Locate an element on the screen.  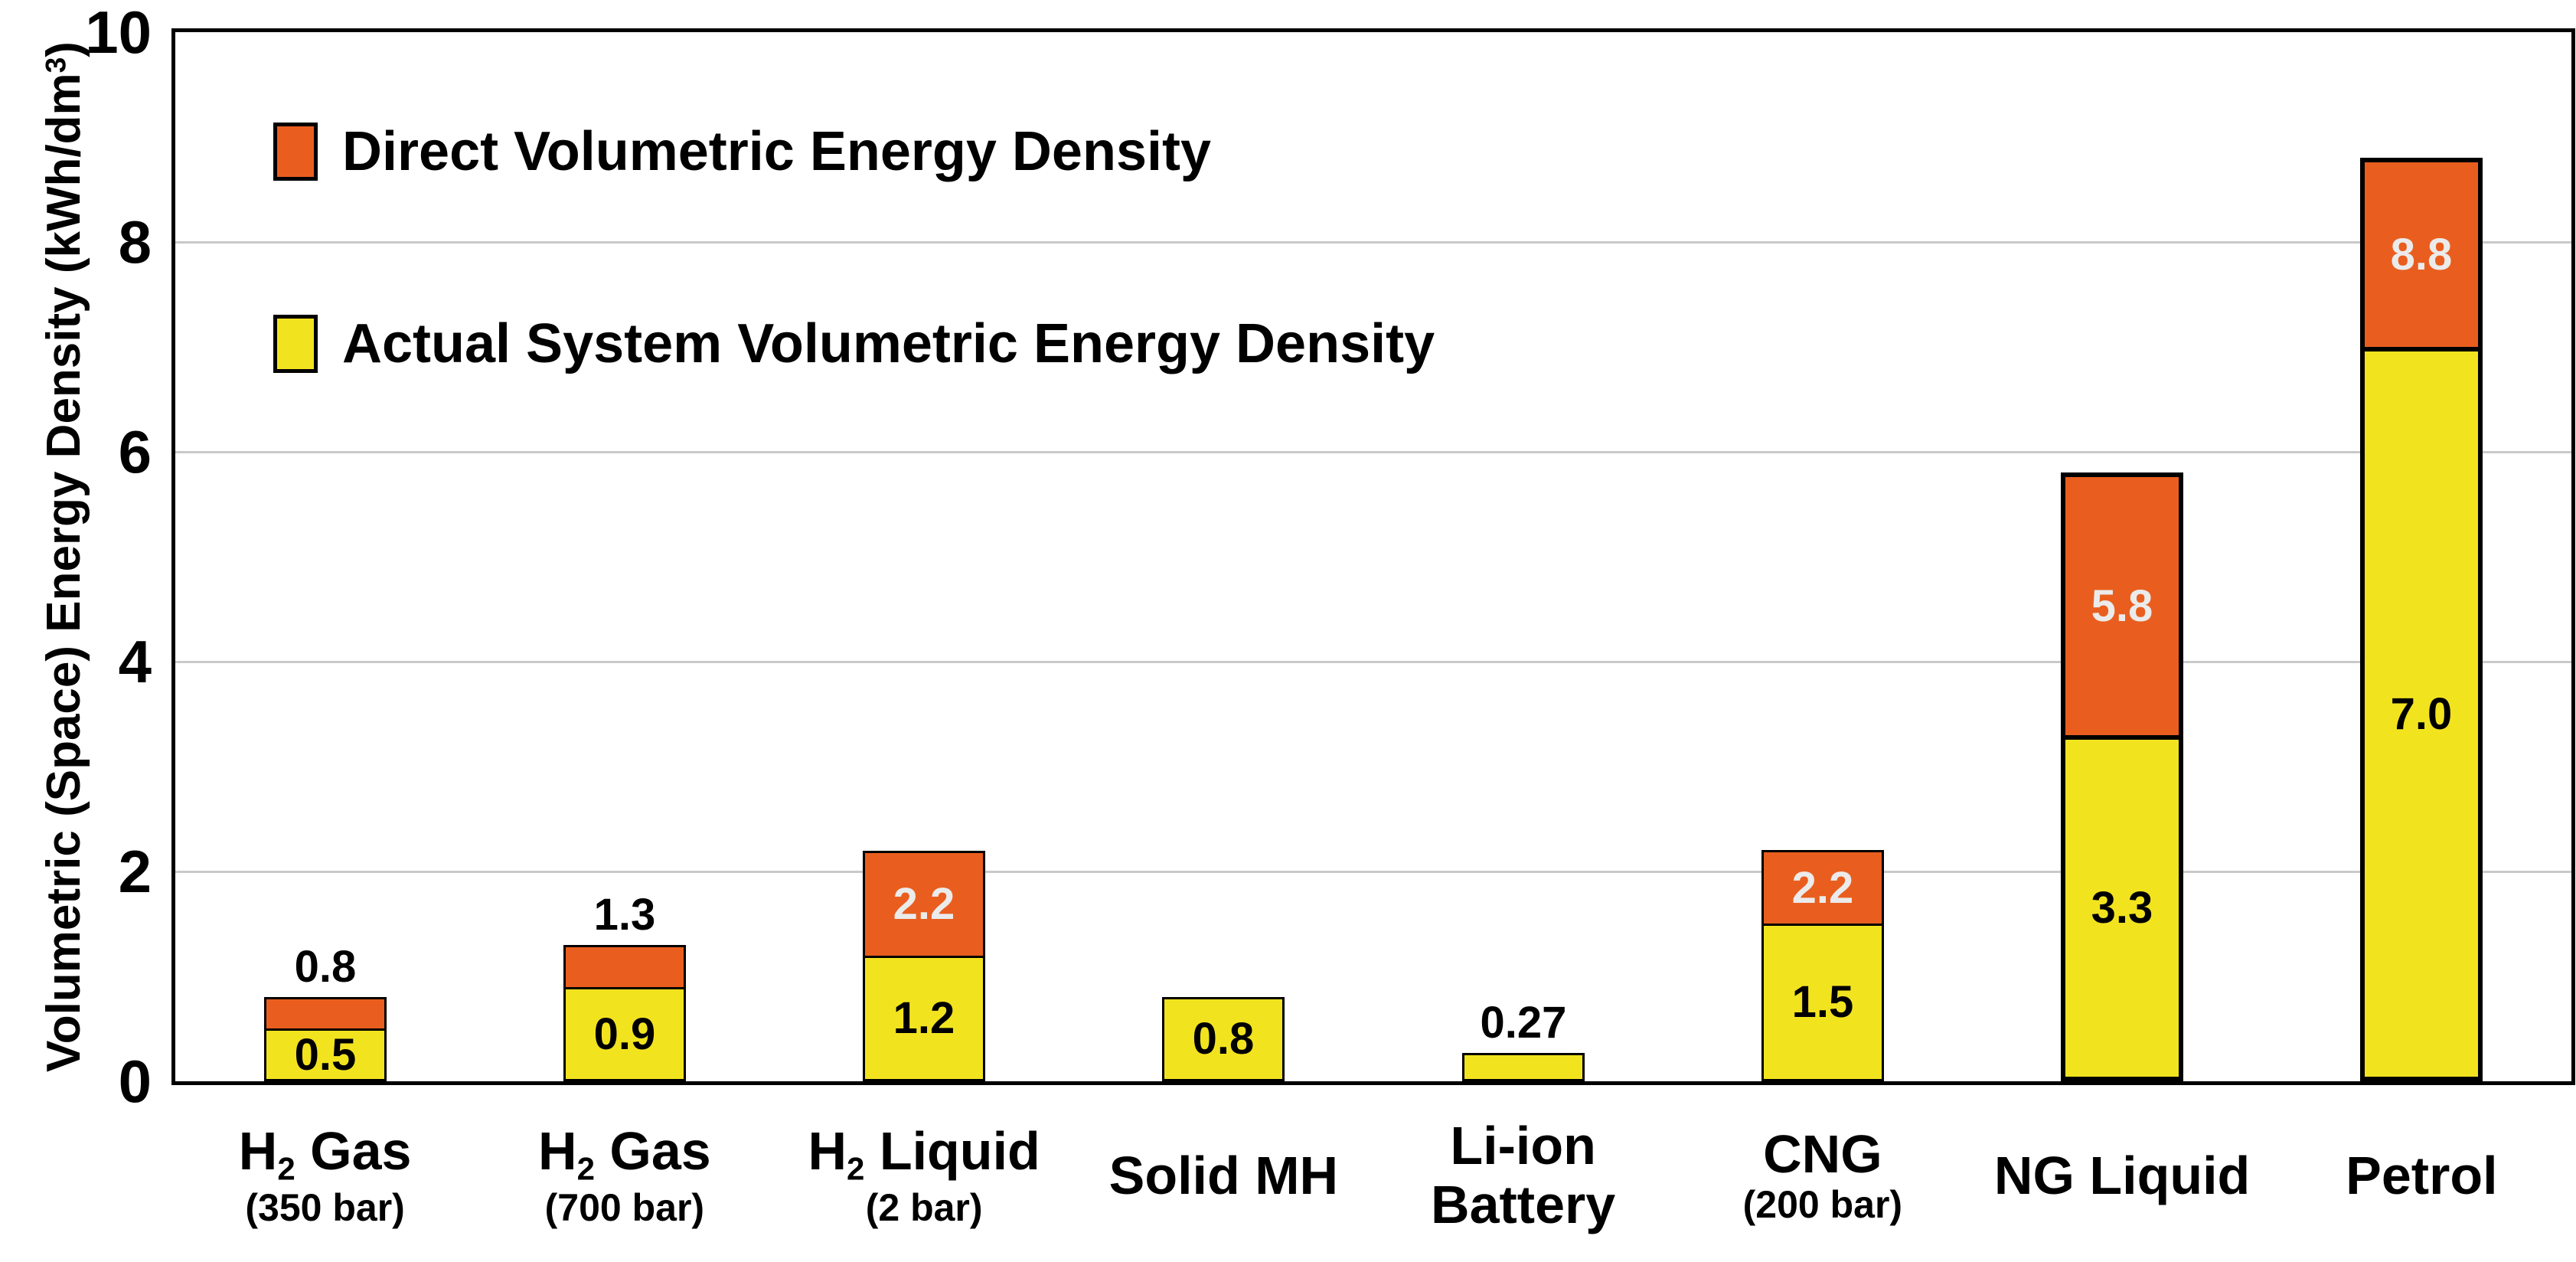
direct-series-color-swatch is located at coordinates (295, 152).